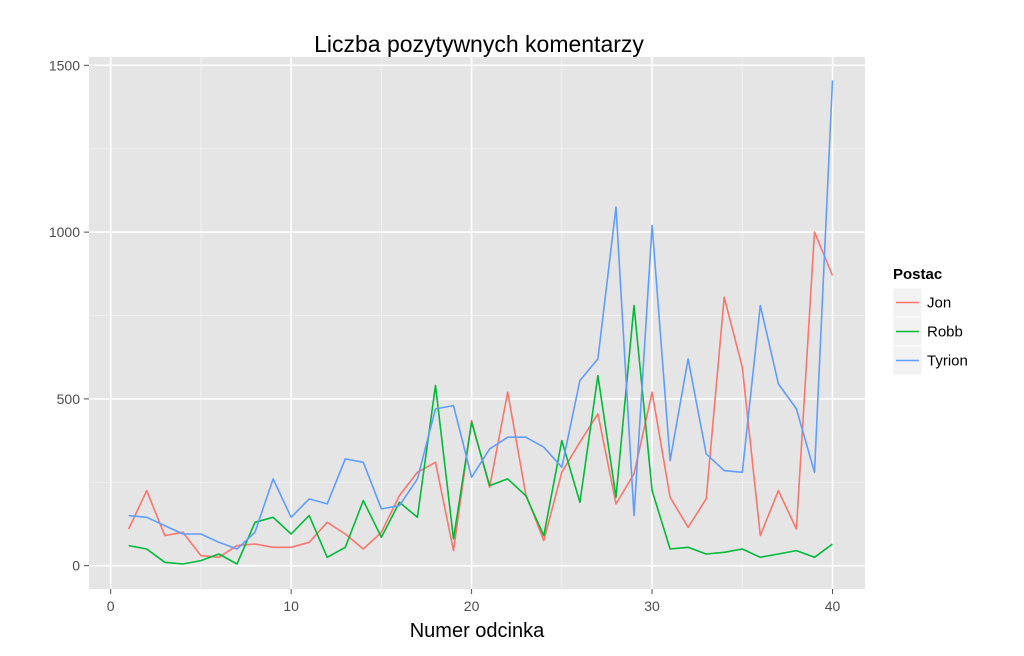 The height and width of the screenshot is (656, 1024). Describe the element at coordinates (69, 399) in the screenshot. I see `y-tick-label: 500` at that location.